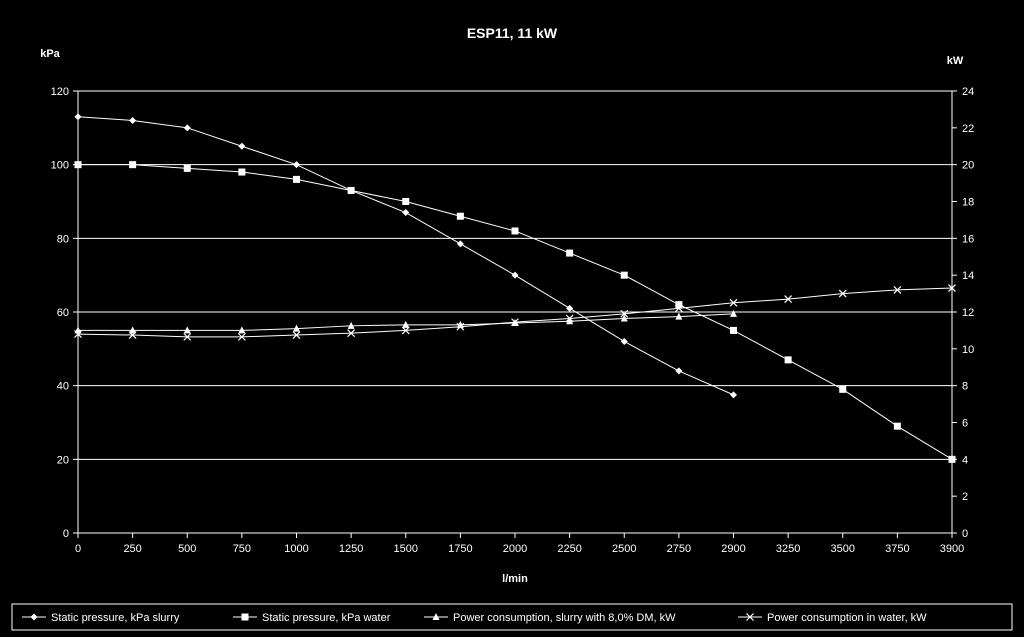  Describe the element at coordinates (569, 549) in the screenshot. I see `x-tick-label: 2250` at that location.